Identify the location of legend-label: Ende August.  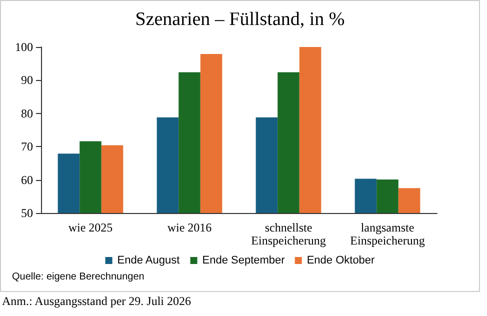
(148, 260).